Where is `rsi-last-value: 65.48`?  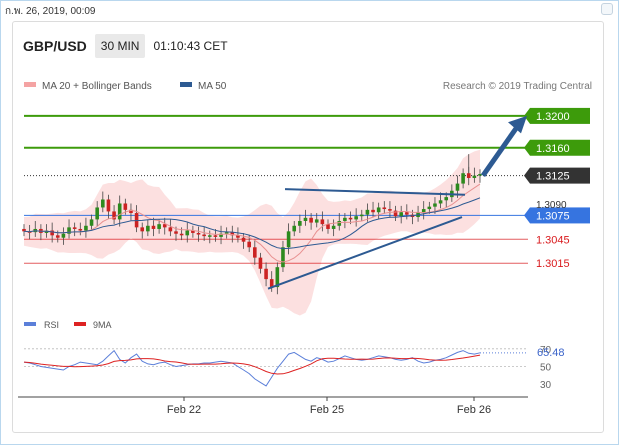
rsi-last-value: 65.48 is located at coordinates (551, 353).